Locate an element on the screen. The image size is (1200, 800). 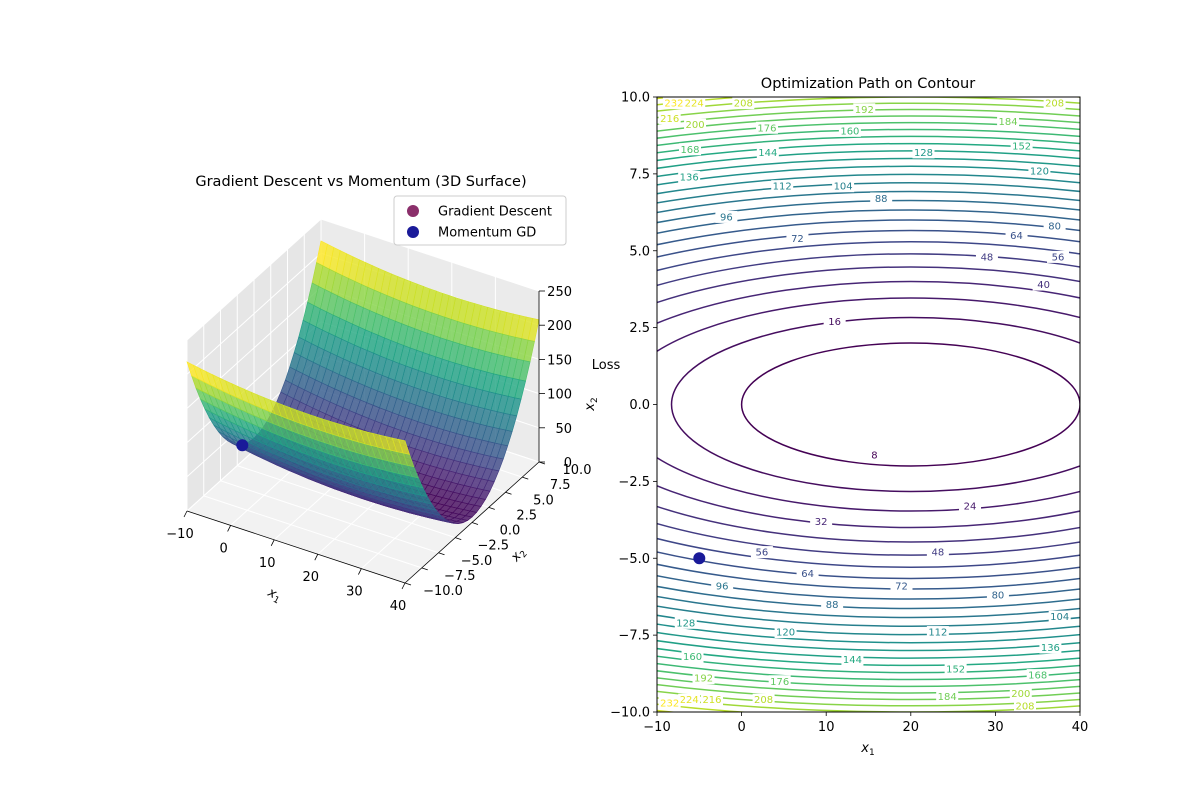
surface-y-tick-label: −2.5 is located at coordinates (493, 546).